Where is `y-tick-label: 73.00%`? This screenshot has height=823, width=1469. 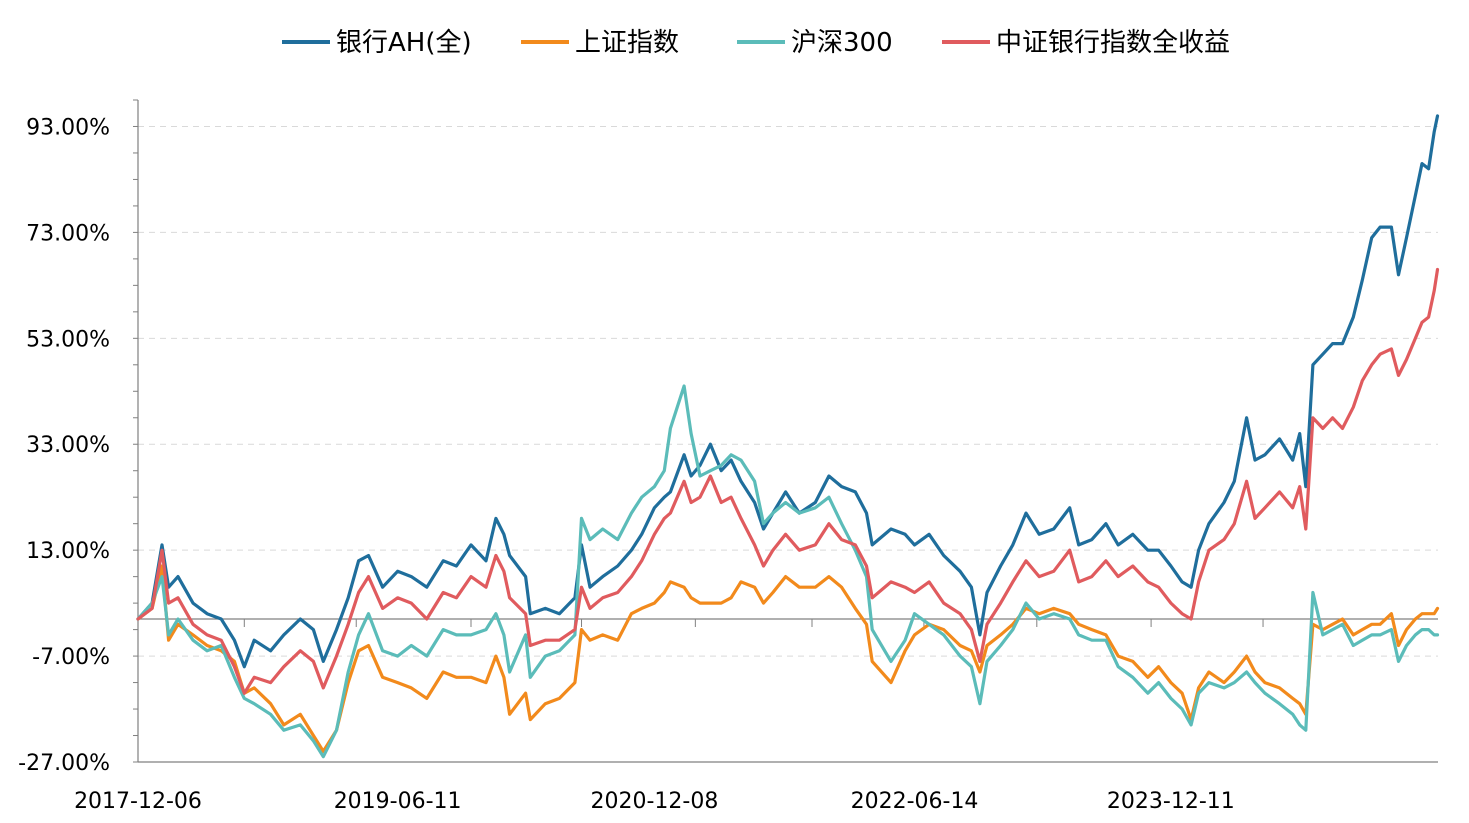
y-tick-label: 73.00% is located at coordinates (68, 233).